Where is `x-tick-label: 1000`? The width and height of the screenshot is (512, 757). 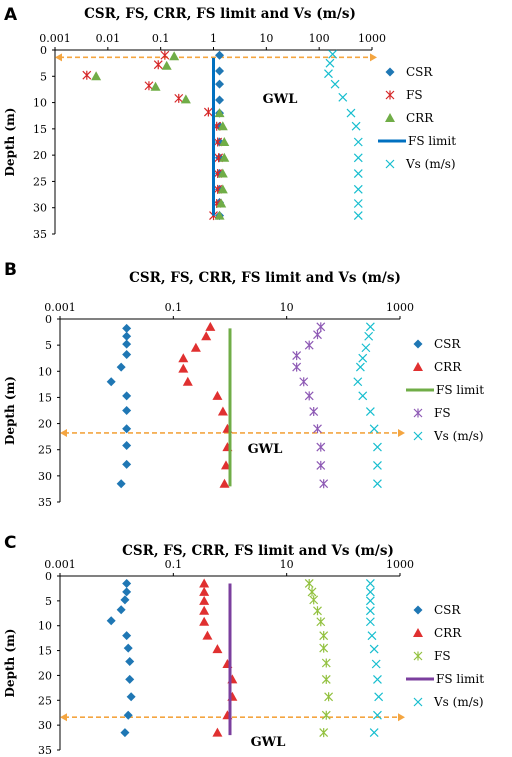
x-tick-label: 1000 is located at coordinates (372, 38).